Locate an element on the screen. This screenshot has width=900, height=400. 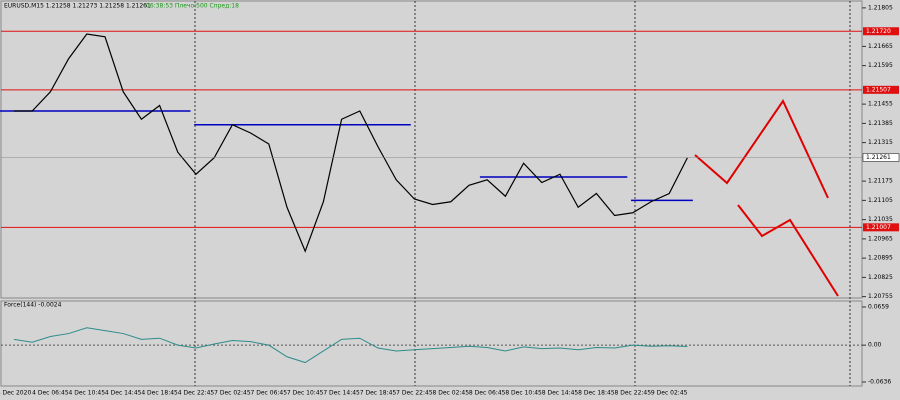
forecast-arrows is located at coordinates (766, 197).